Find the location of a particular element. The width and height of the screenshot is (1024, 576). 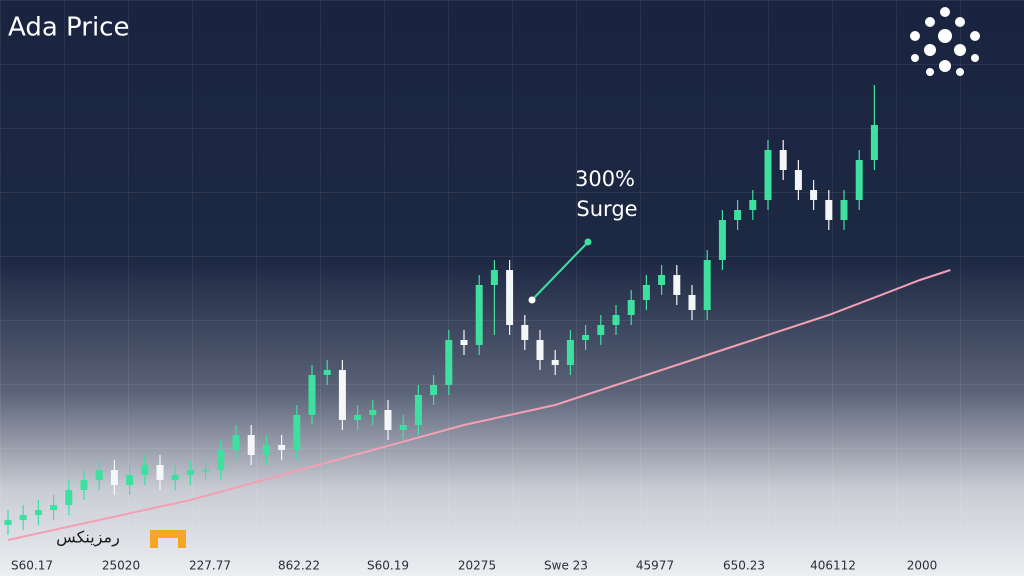

x-tick-label: S60.19 is located at coordinates (388, 566).